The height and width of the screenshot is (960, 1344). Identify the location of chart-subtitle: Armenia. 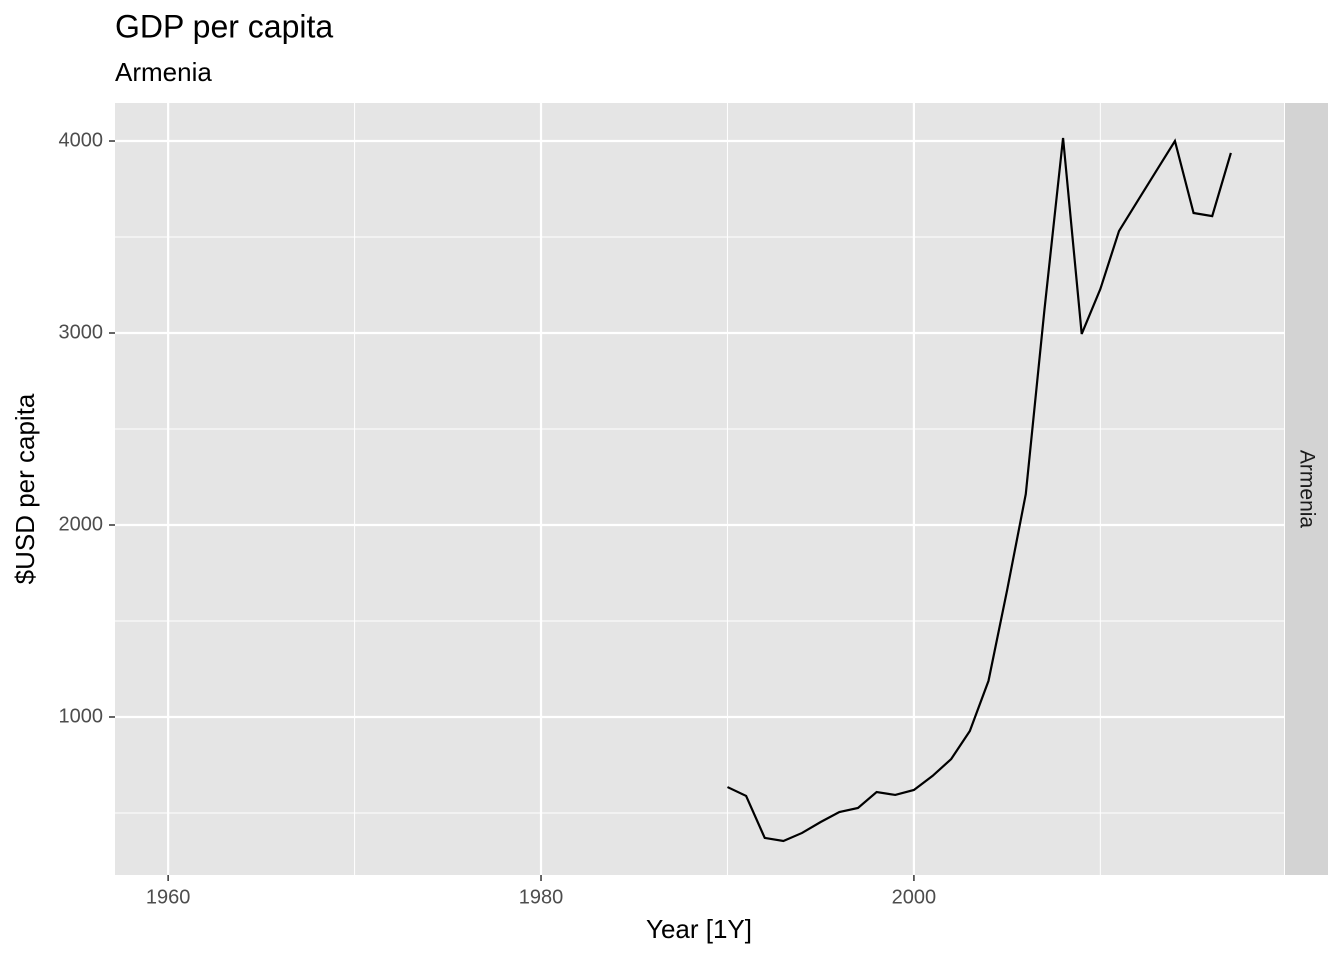
(163, 72).